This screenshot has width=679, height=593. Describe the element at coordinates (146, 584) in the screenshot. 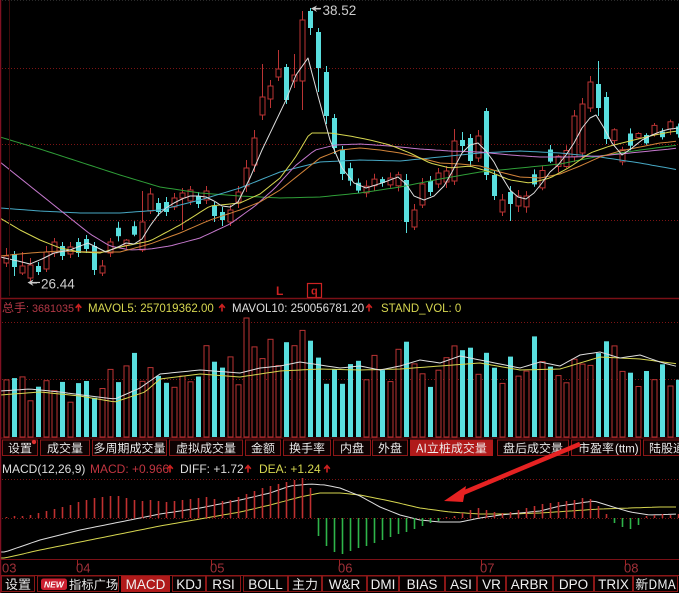

I see `svg-text: MACD` at that location.